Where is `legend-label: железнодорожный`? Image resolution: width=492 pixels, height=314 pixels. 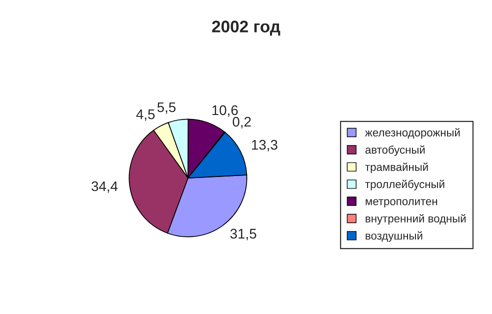
legend-label: железнодорожный is located at coordinates (412, 133).